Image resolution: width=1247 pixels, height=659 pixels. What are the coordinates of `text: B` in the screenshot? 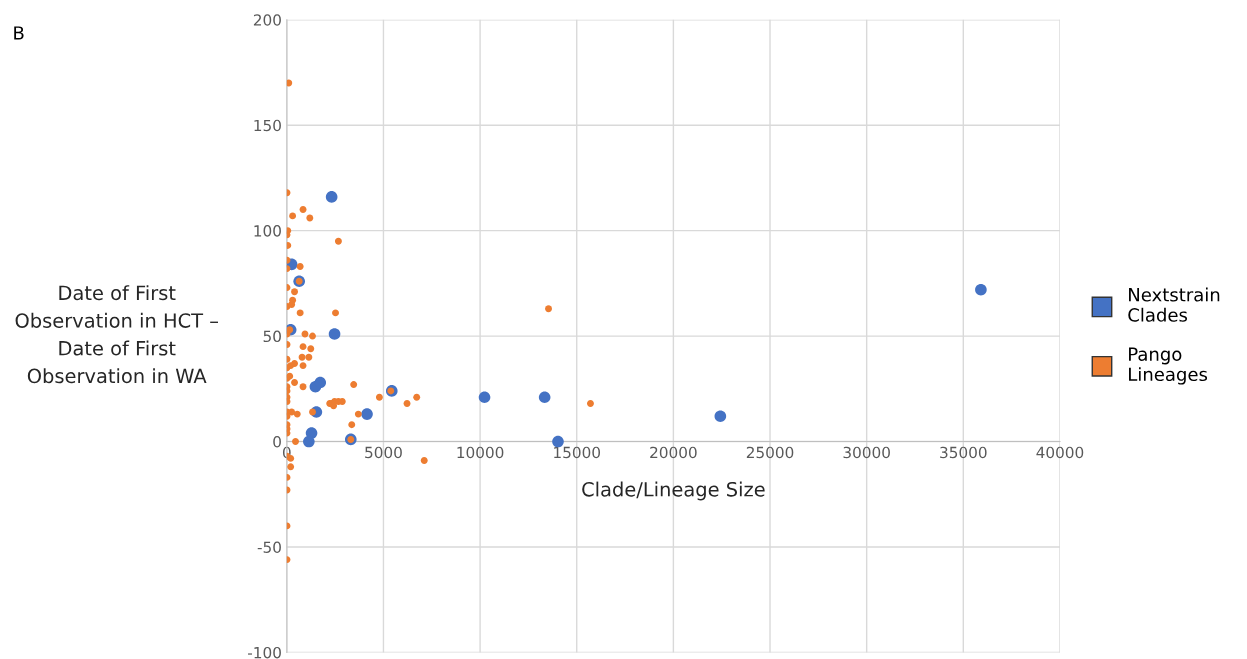 It's located at (19, 33).